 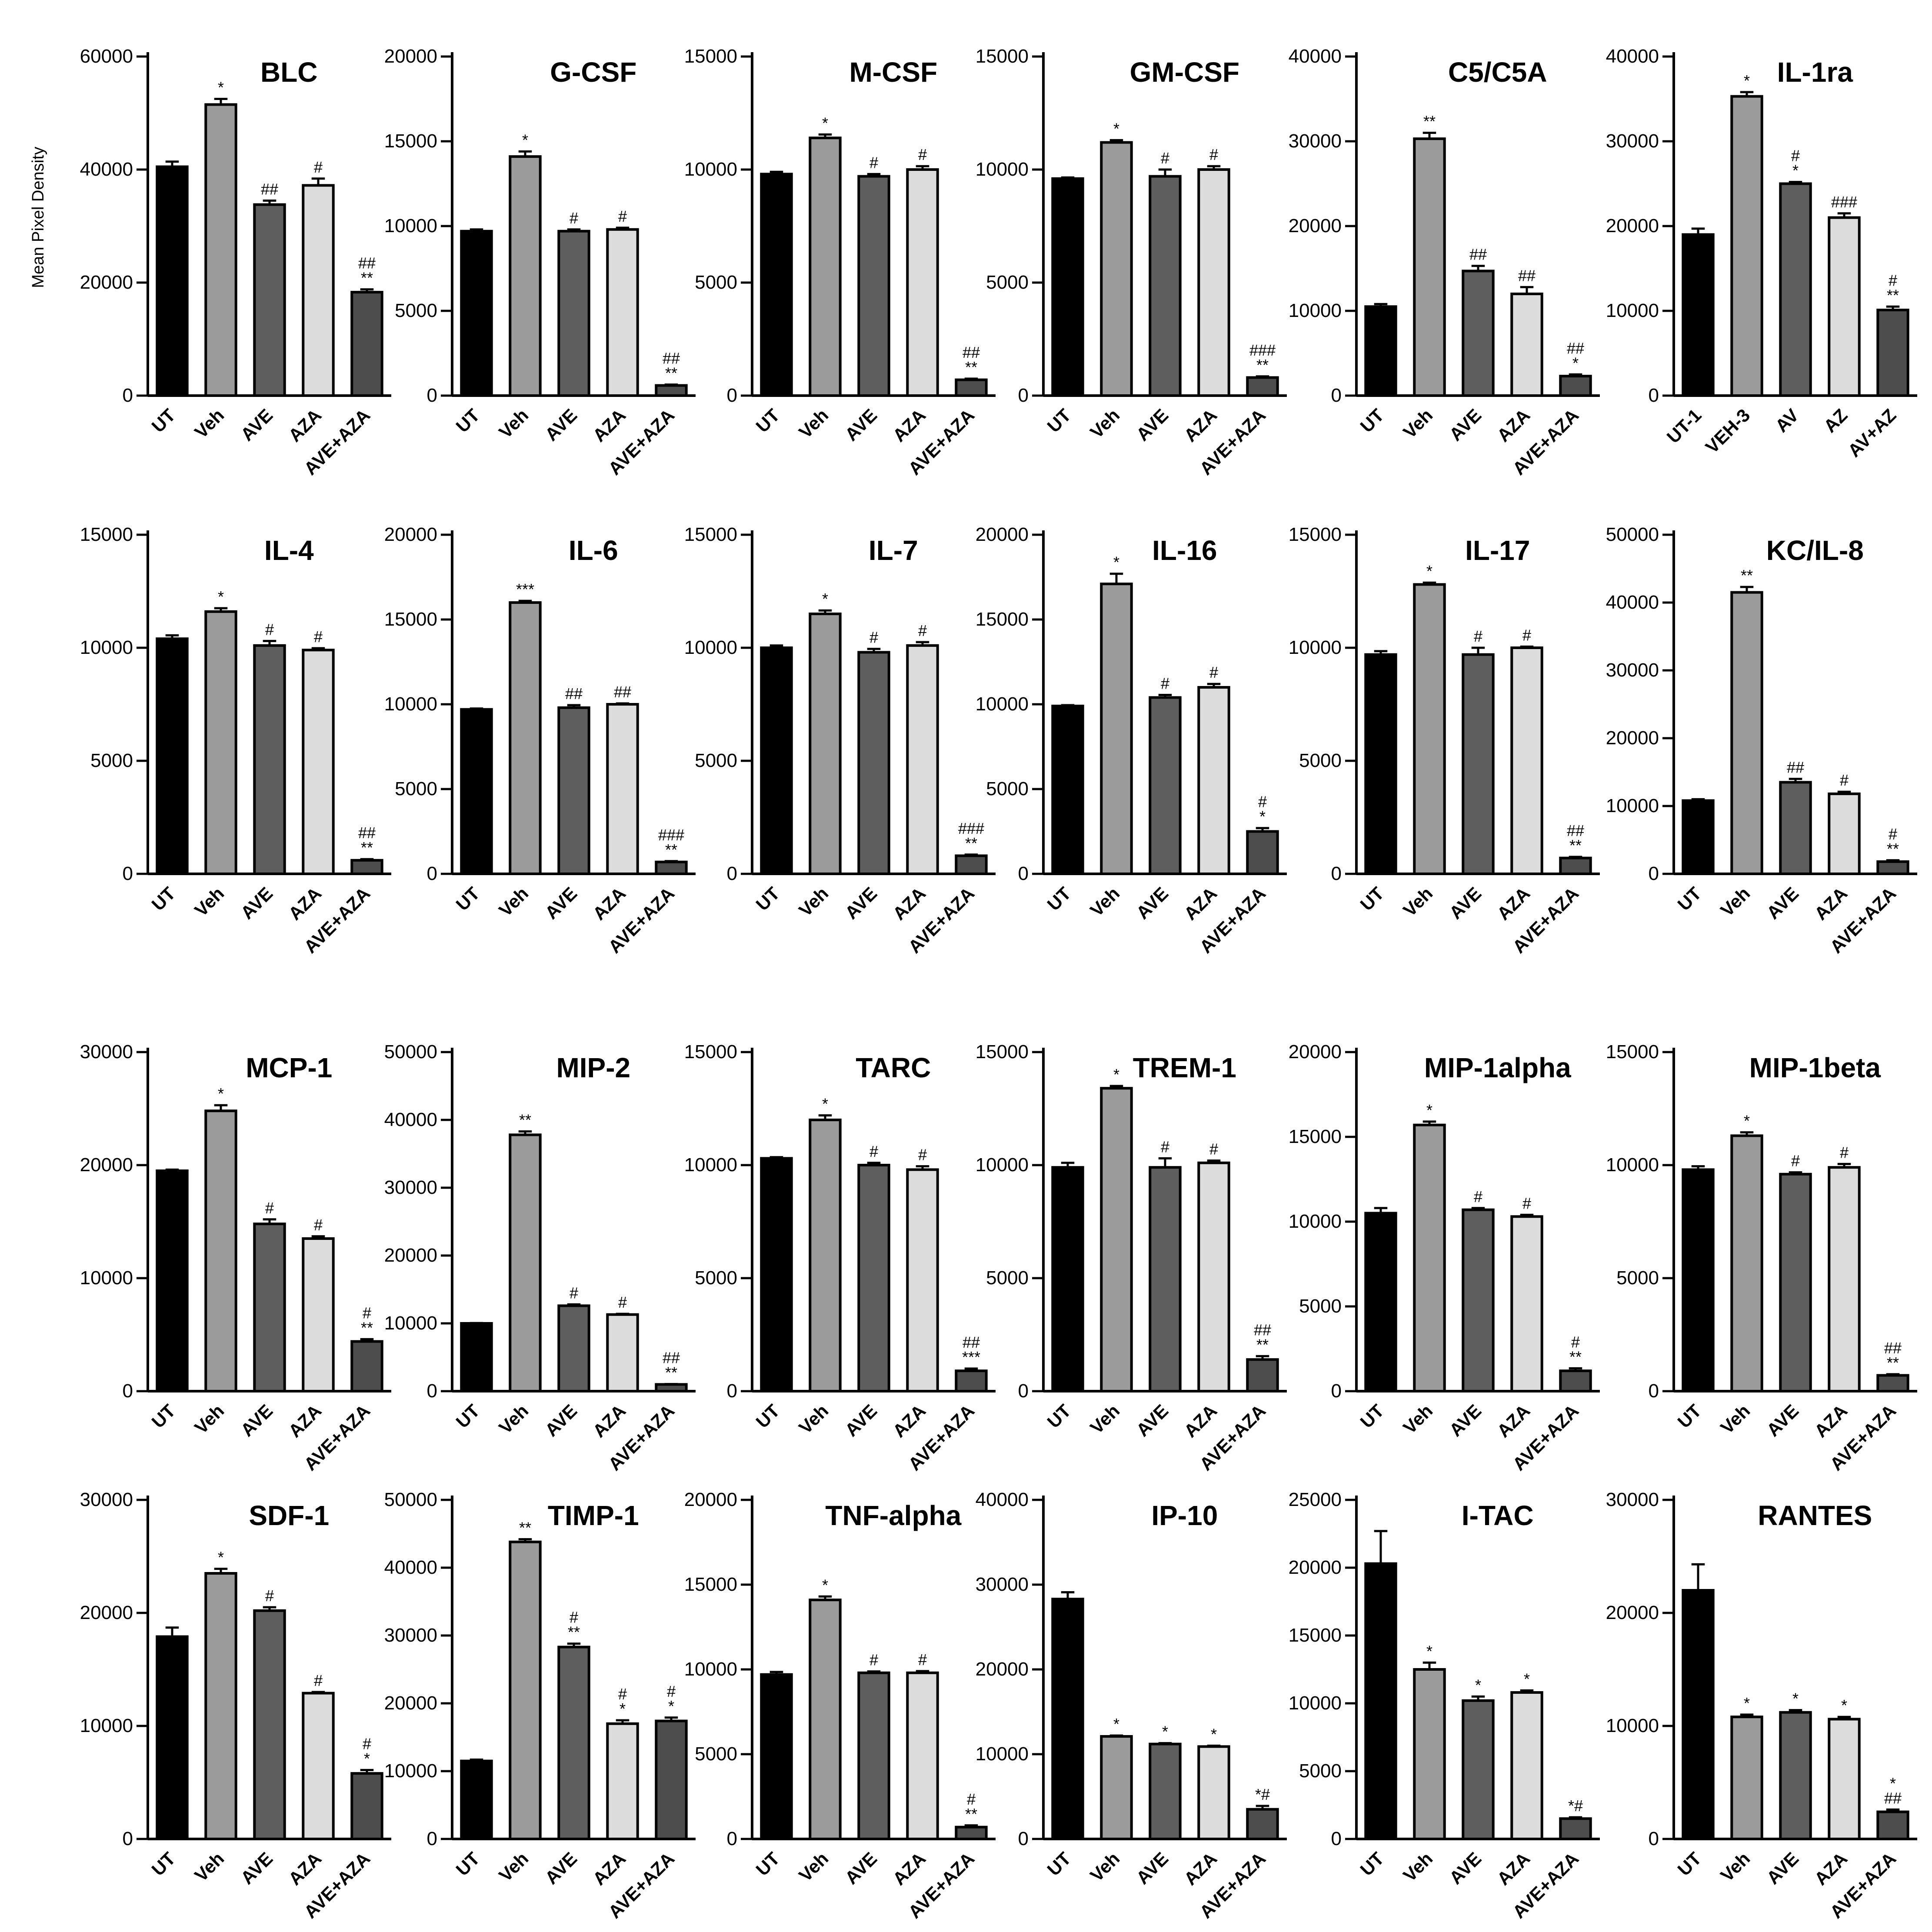 I want to click on chart-title: IL-17, so click(x=1497, y=550).